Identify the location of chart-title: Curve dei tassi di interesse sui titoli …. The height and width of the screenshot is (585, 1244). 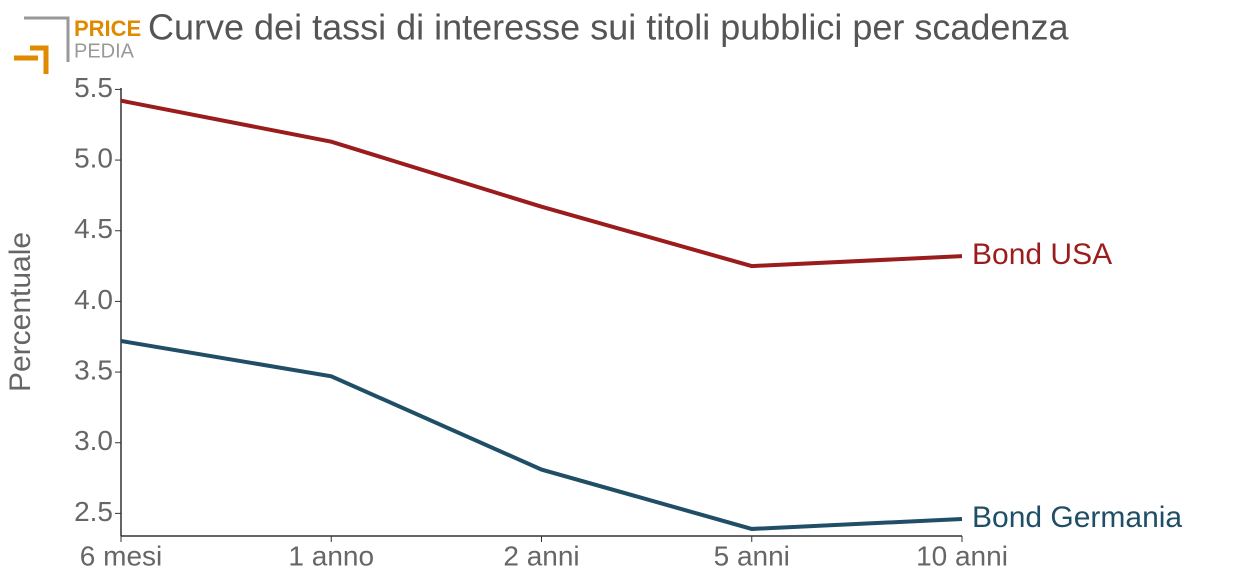
(608, 27).